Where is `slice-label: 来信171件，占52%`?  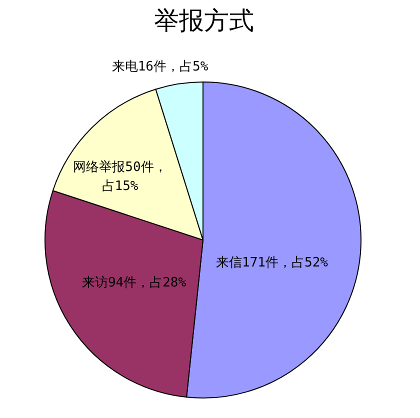
slice-label: 来信171件，占52% is located at coordinates (272, 263).